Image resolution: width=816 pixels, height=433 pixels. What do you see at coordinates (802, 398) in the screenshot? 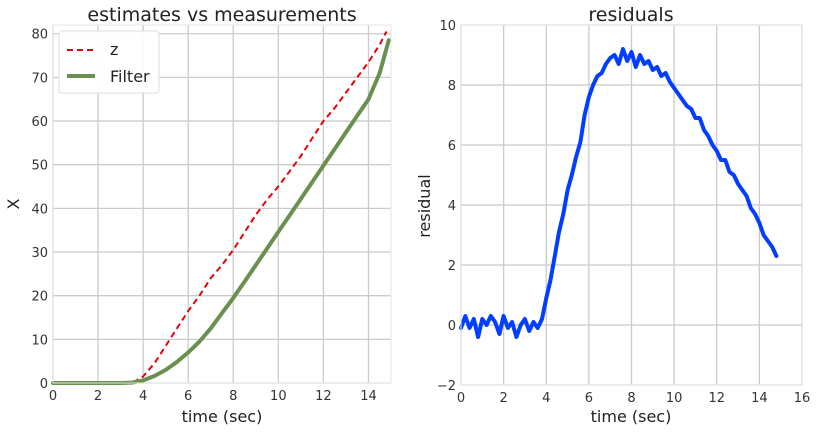
I see `residuals-x-tick-label: 16` at bounding box center [802, 398].